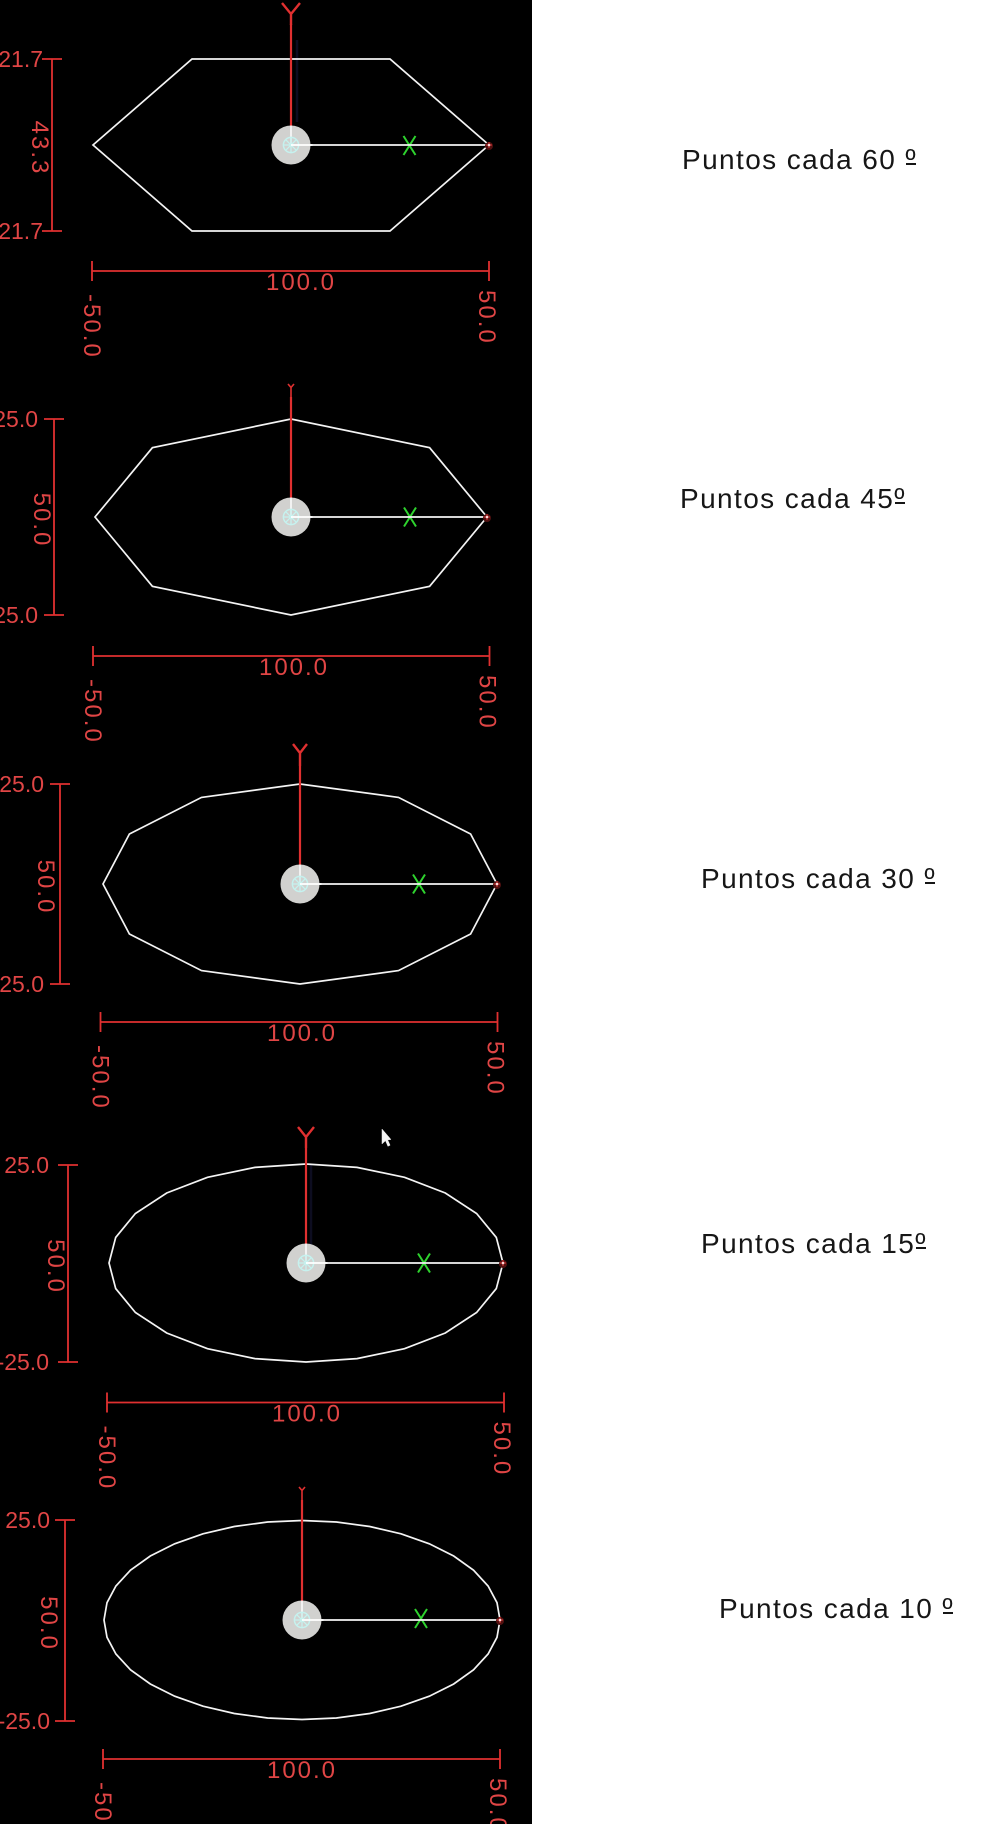 This screenshot has width=981, height=1829. What do you see at coordinates (21, 59) in the screenshot?
I see `svg-text: 21.7` at bounding box center [21, 59].